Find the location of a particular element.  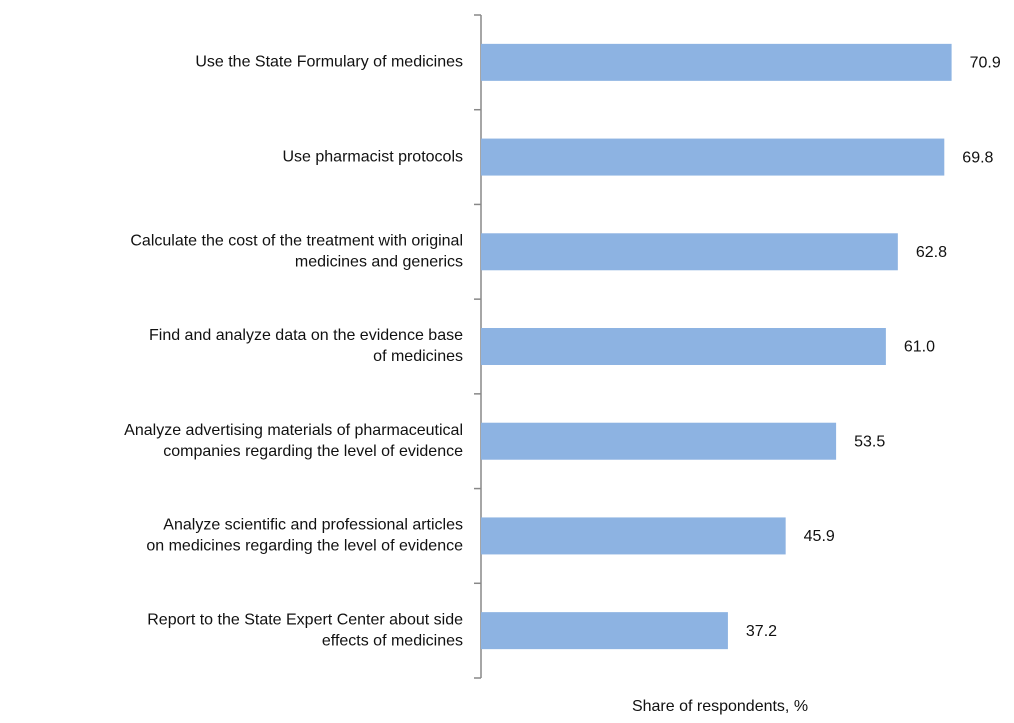

y-tick-label: of medicines is located at coordinates (418, 356).